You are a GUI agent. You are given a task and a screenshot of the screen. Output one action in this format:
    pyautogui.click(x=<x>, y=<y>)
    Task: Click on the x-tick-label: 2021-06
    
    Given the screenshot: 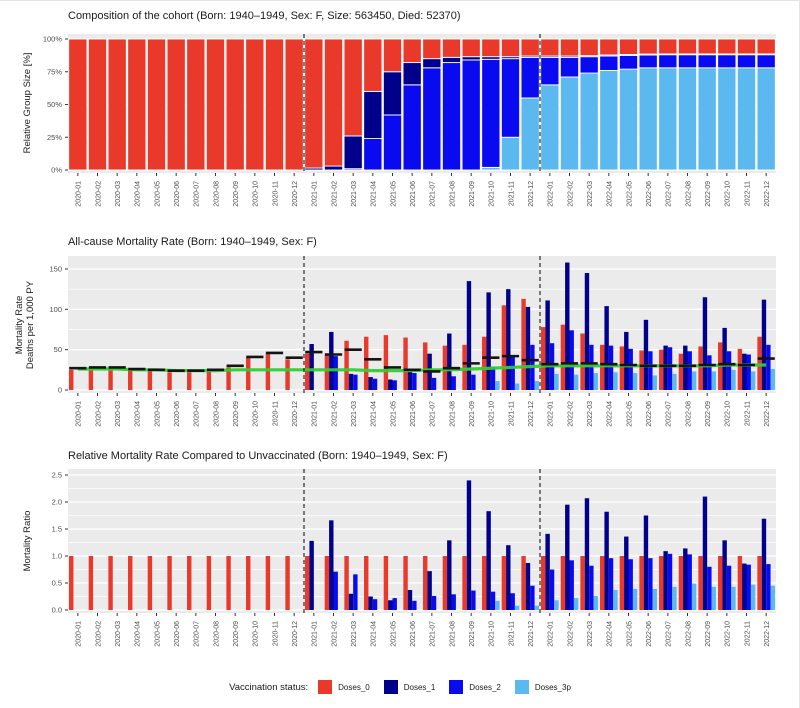 What is the action you would take?
    pyautogui.click(x=413, y=634)
    